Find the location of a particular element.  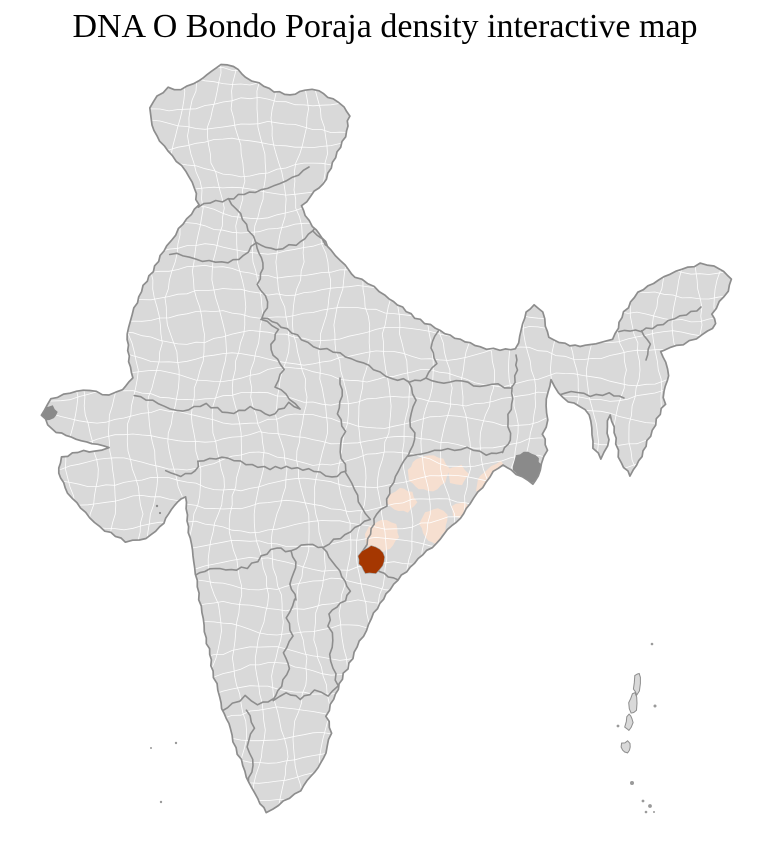

lakshadweep-islands is located at coordinates (164, 772).